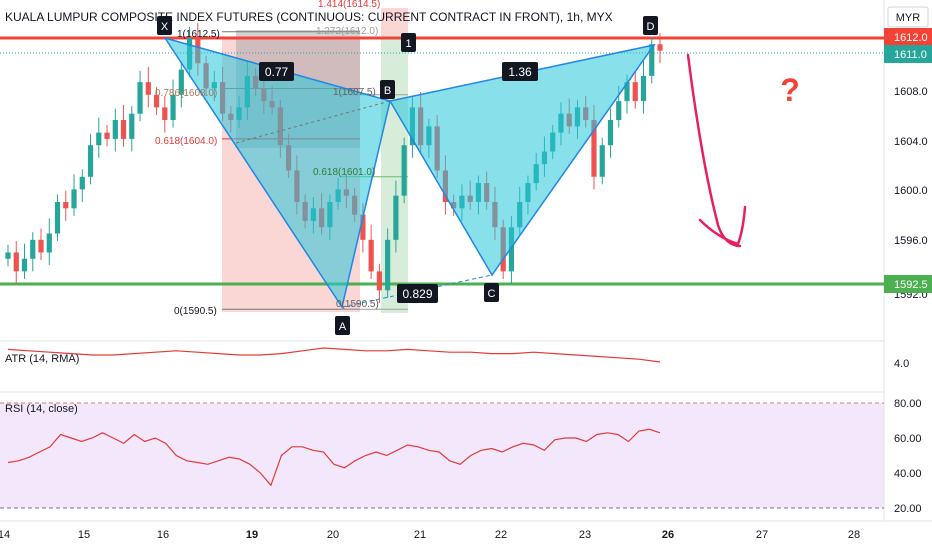 The height and width of the screenshot is (550, 932). I want to click on point-x-label: X, so click(165, 27).